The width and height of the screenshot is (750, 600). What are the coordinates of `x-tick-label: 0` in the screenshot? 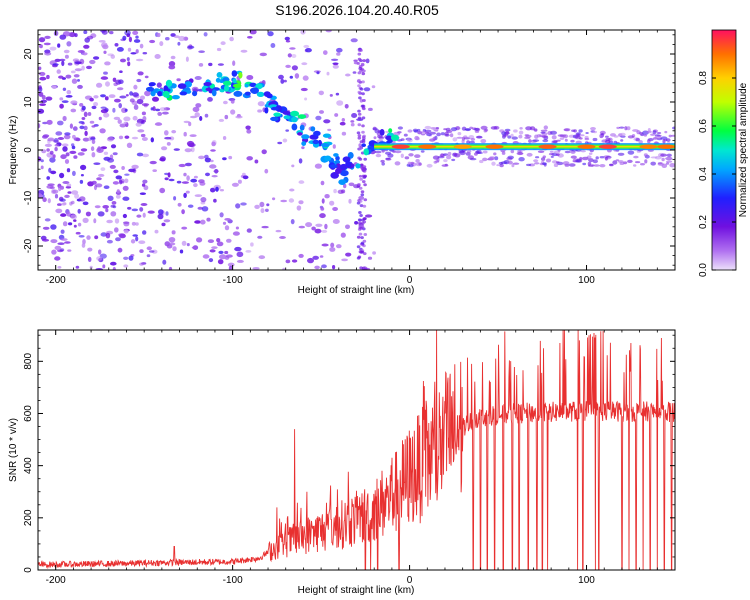 It's located at (410, 580).